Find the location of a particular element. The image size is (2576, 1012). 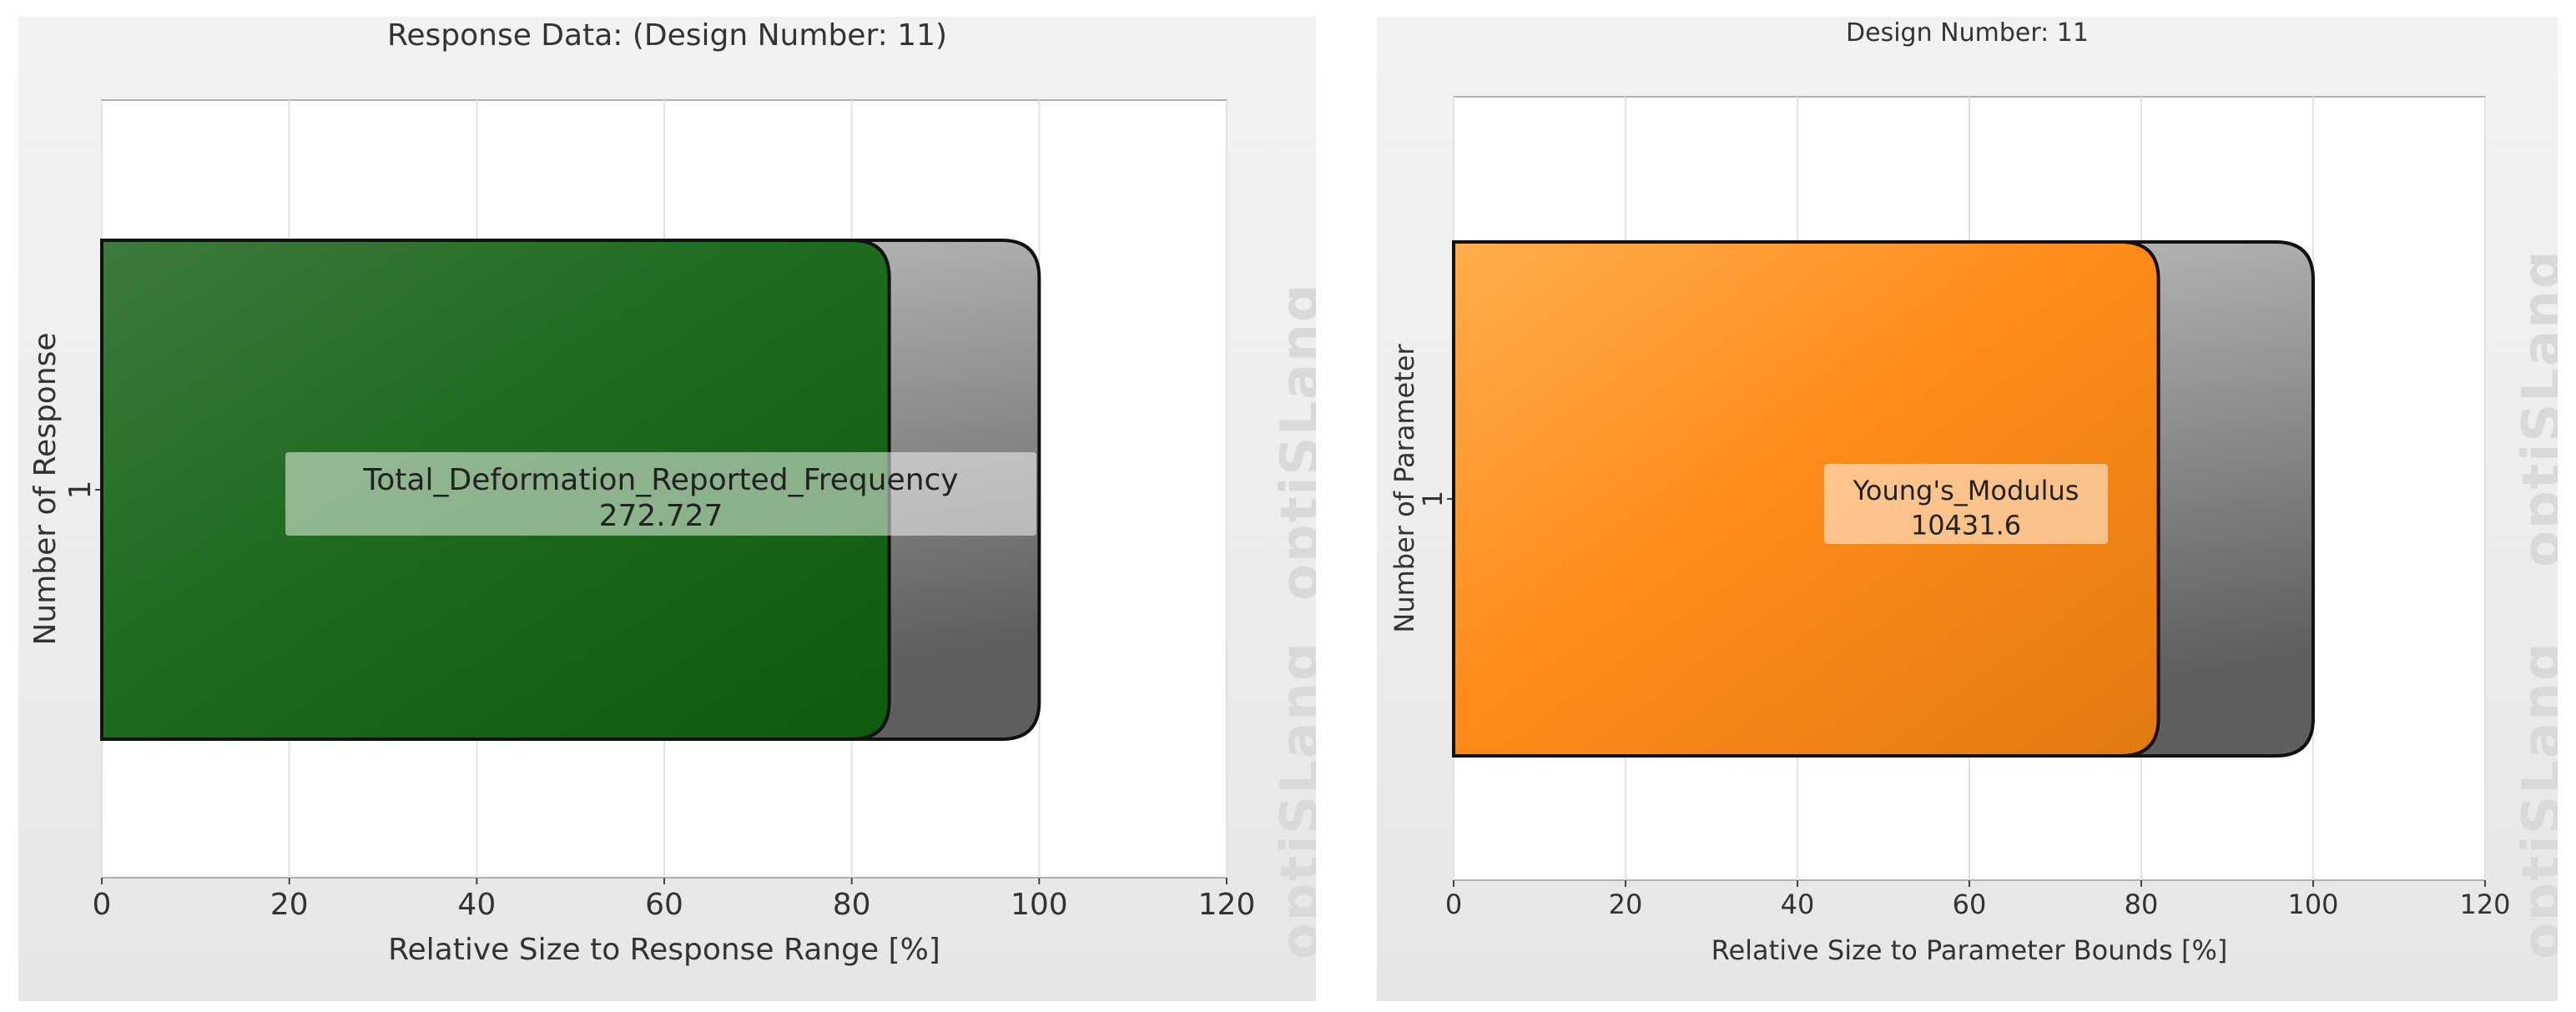

bar-label-name: Total_Deformation_Reported_Frequency is located at coordinates (660, 480).